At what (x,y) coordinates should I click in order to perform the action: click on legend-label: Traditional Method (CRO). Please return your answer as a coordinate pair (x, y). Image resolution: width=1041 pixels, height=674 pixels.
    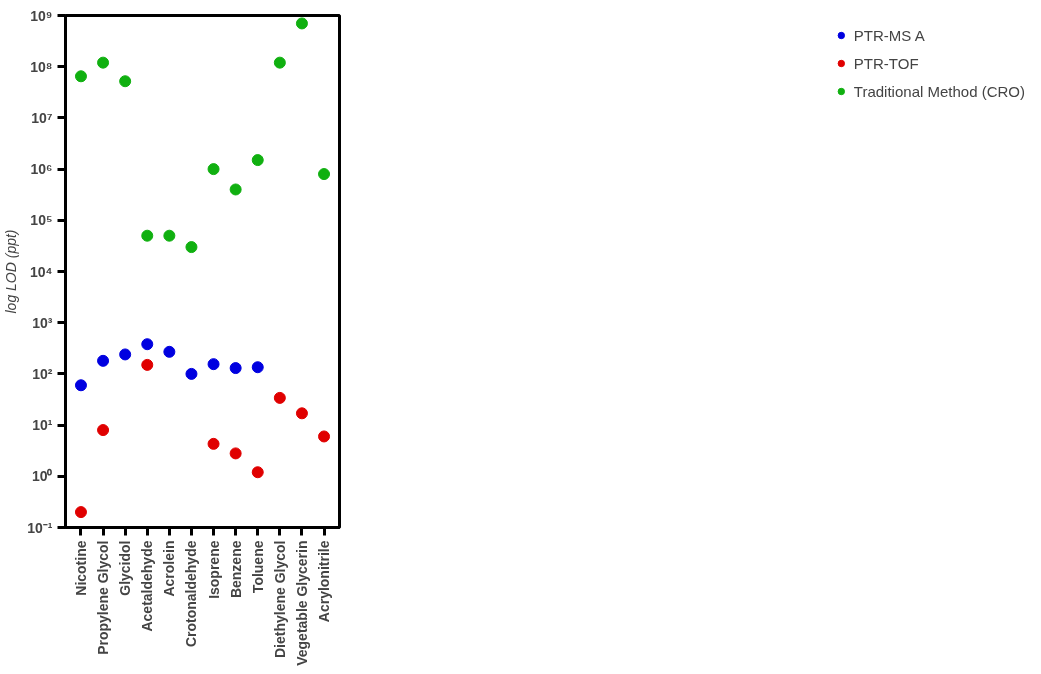
    Looking at the image, I should click on (939, 91).